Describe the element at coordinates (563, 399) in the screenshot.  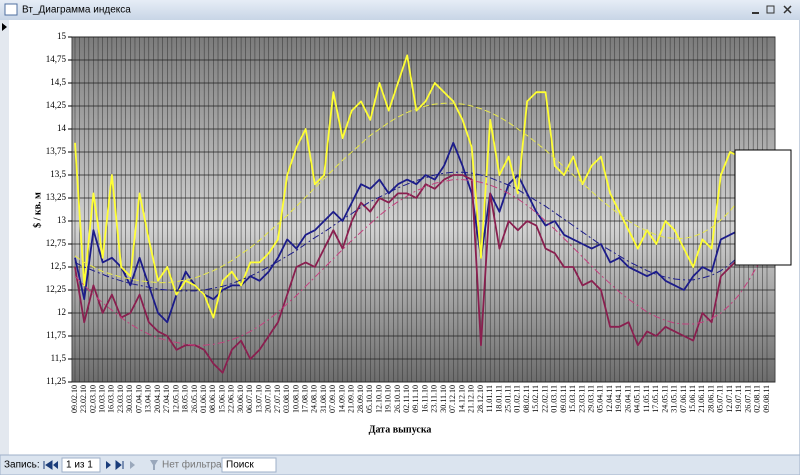
I see `x-tick-label: 09.03.11` at that location.